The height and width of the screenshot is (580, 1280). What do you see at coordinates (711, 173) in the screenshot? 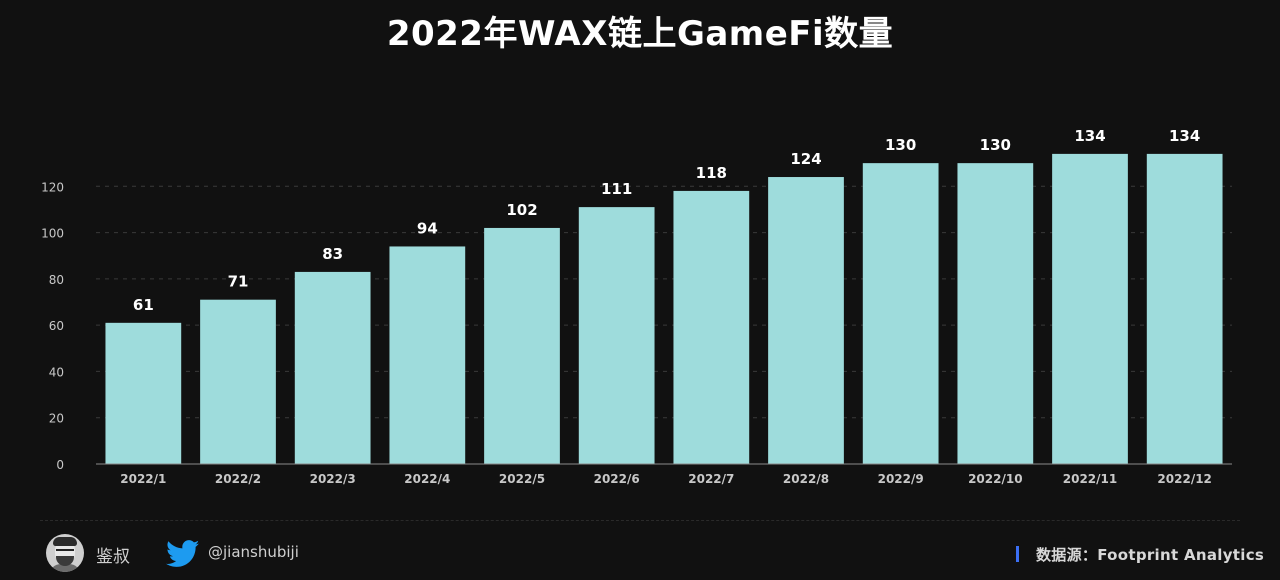
I see `data-label: 118` at bounding box center [711, 173].